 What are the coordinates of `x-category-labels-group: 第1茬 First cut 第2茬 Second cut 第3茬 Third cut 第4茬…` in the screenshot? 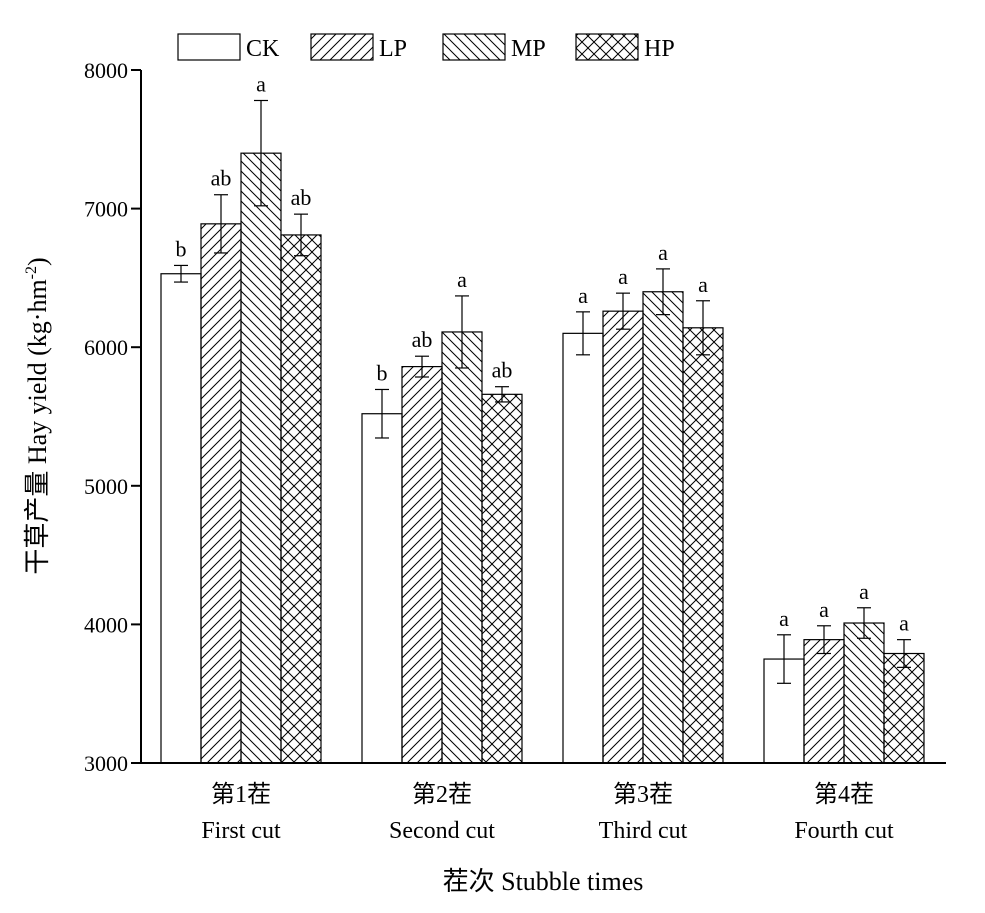 It's located at (547, 812).